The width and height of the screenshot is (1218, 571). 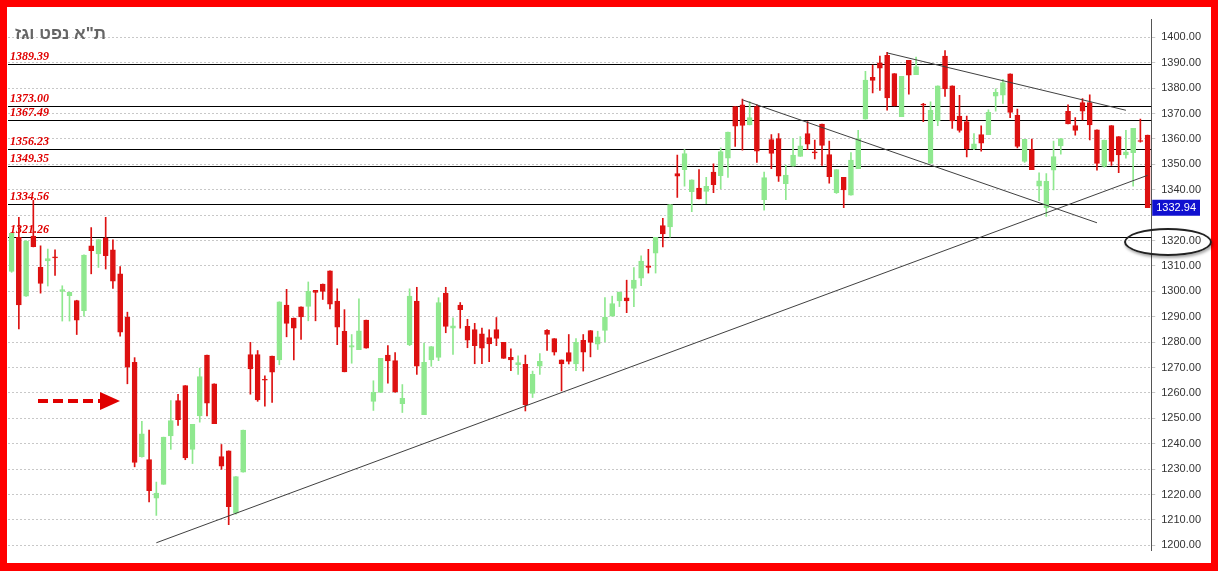 What do you see at coordinates (1181, 417) in the screenshot?
I see `y-tick-label: 1250.00` at bounding box center [1181, 417].